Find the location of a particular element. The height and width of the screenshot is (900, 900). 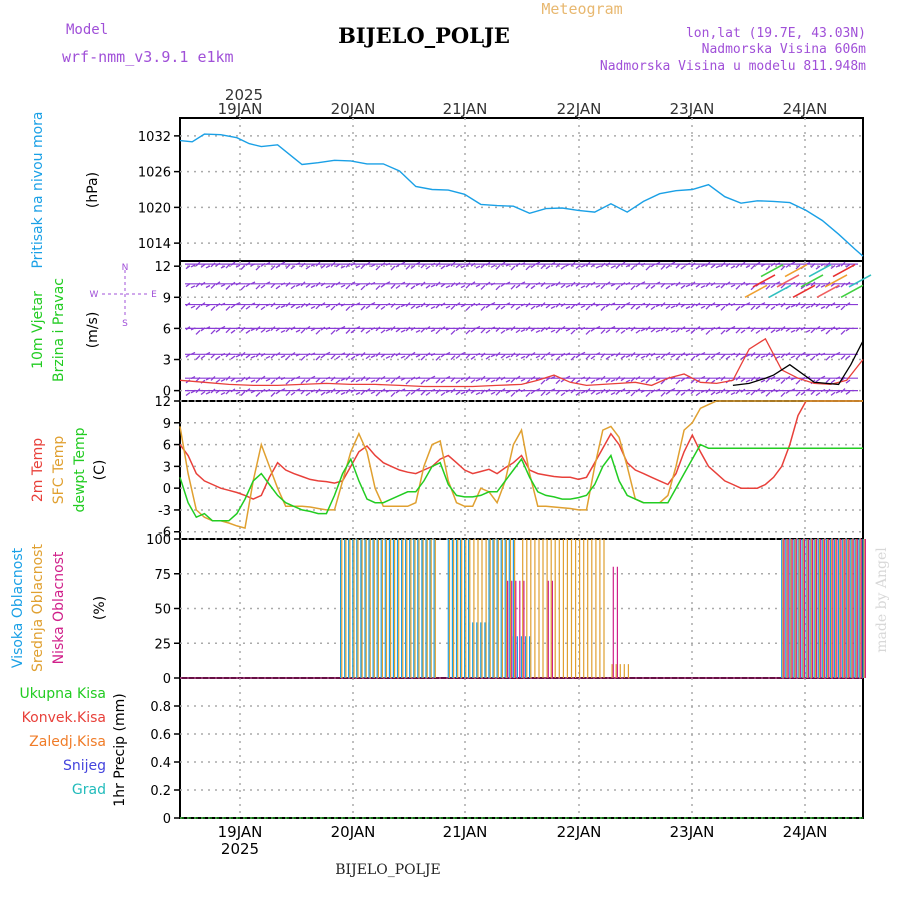

temp-tick--3: -3 is located at coordinates (164, 511).